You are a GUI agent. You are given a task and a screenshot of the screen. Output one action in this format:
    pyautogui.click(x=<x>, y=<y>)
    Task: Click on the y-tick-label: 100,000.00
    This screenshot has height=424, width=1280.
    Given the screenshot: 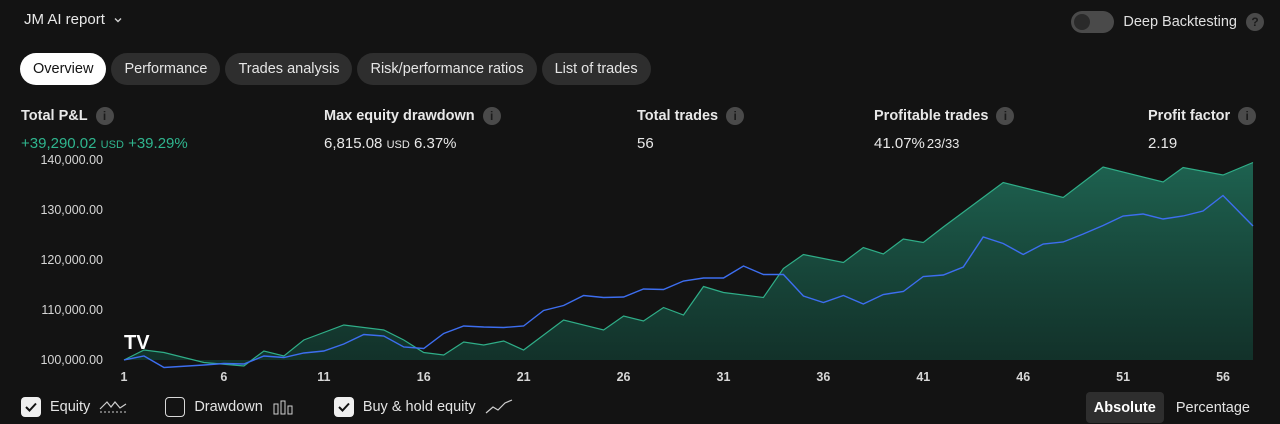 What is the action you would take?
    pyautogui.click(x=71, y=360)
    